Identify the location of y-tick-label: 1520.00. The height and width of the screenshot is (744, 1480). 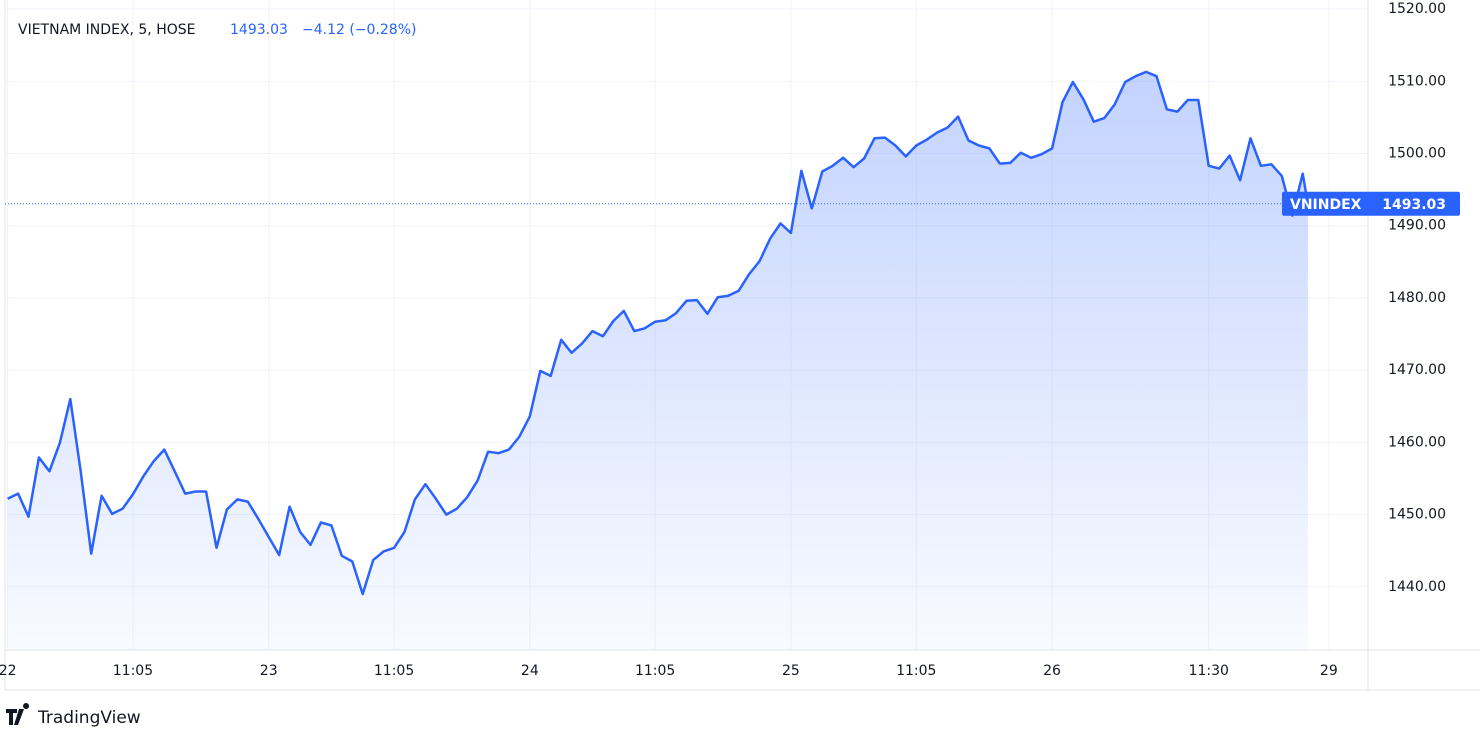
(1417, 9).